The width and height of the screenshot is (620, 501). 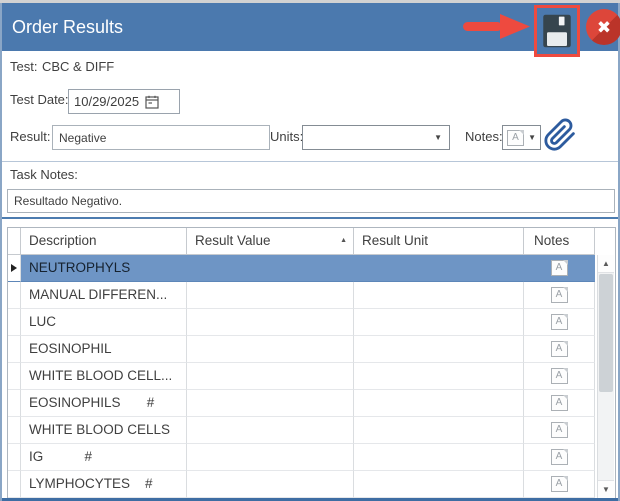 I want to click on current-row-marker-icon, so click(x=14, y=268).